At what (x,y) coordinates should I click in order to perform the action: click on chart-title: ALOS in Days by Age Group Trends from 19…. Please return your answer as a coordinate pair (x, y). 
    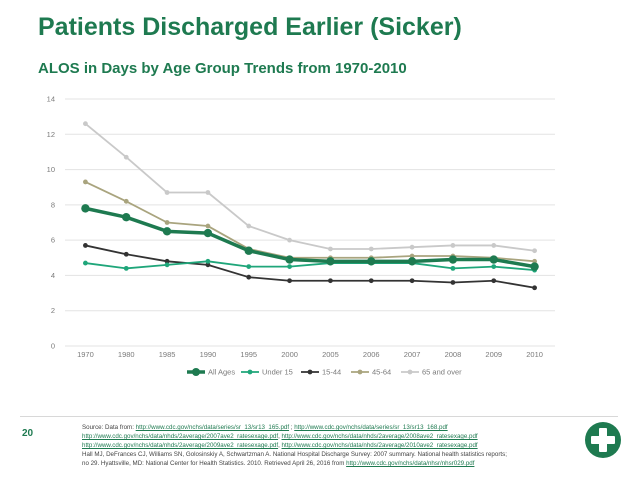
    Looking at the image, I should click on (222, 68).